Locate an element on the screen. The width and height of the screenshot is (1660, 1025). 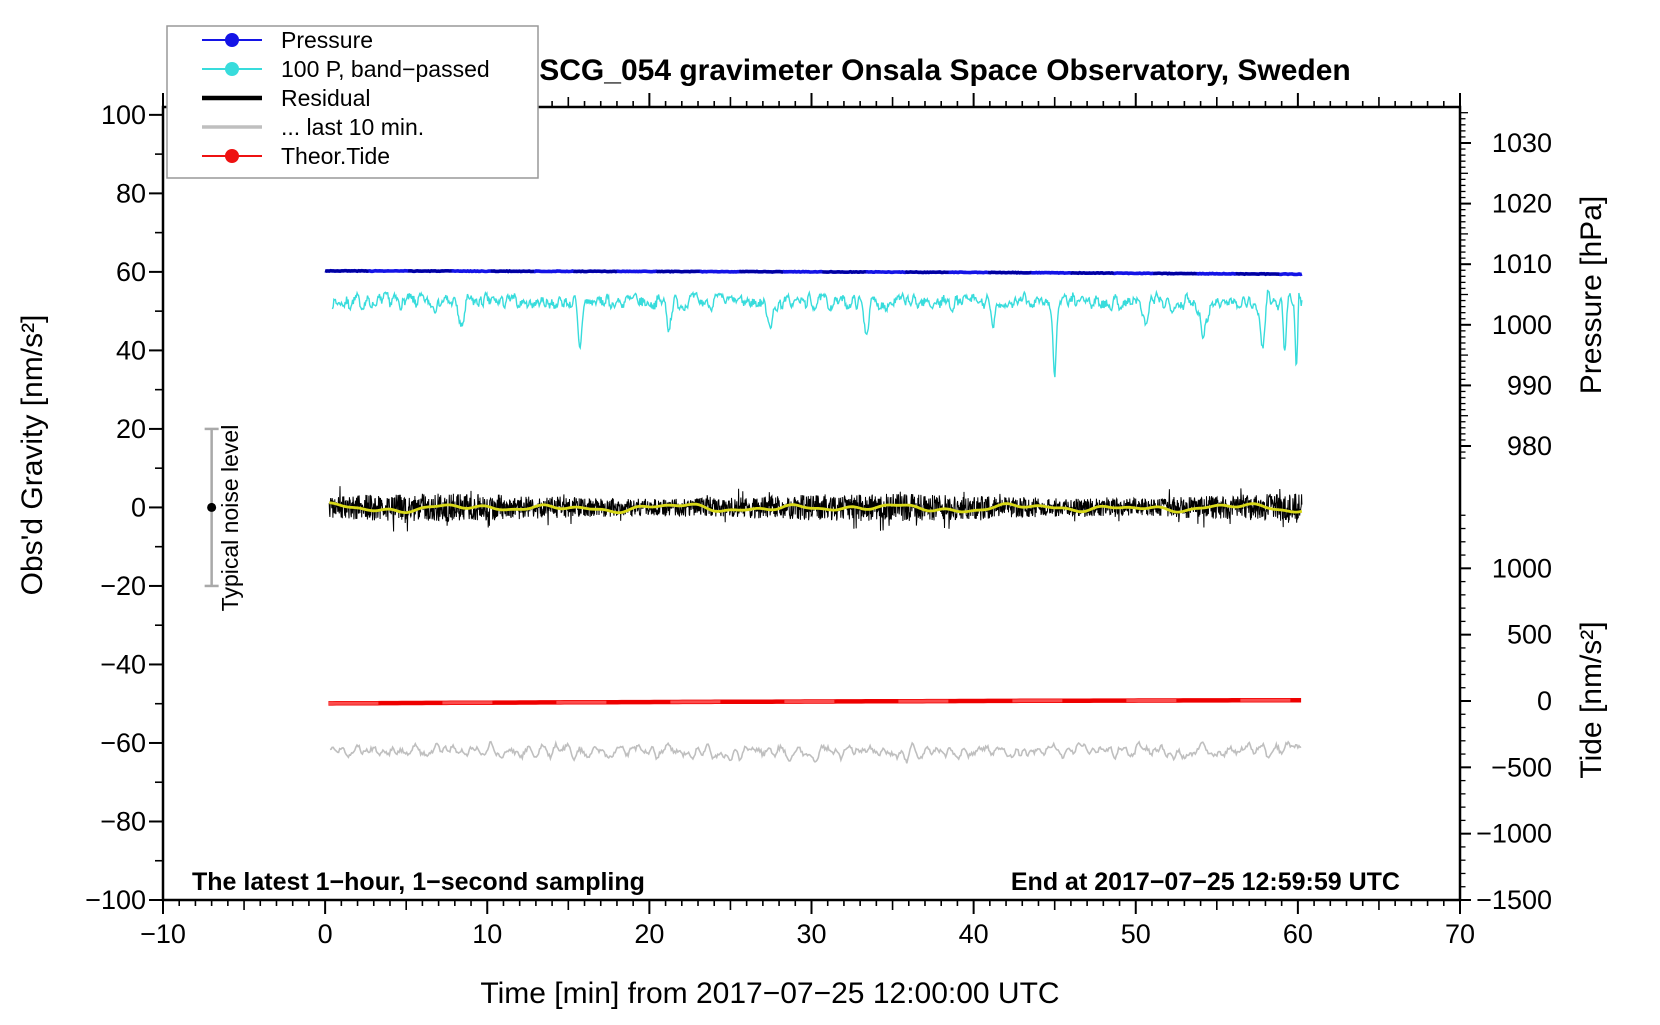
gravity-axis-title: Obs'd Gravity [nm/s²] is located at coordinates (32, 455).